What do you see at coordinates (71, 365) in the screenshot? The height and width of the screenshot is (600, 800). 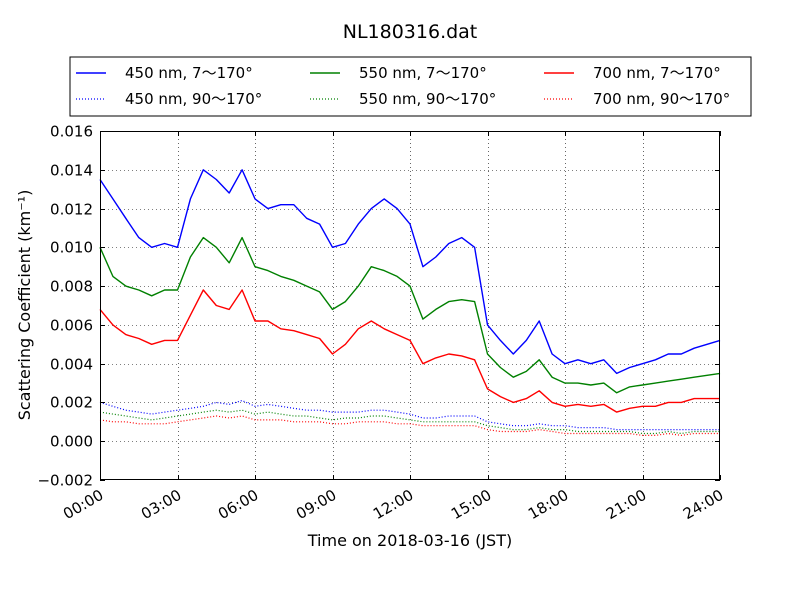 I see `y-tick-label: 0.004` at bounding box center [71, 365].